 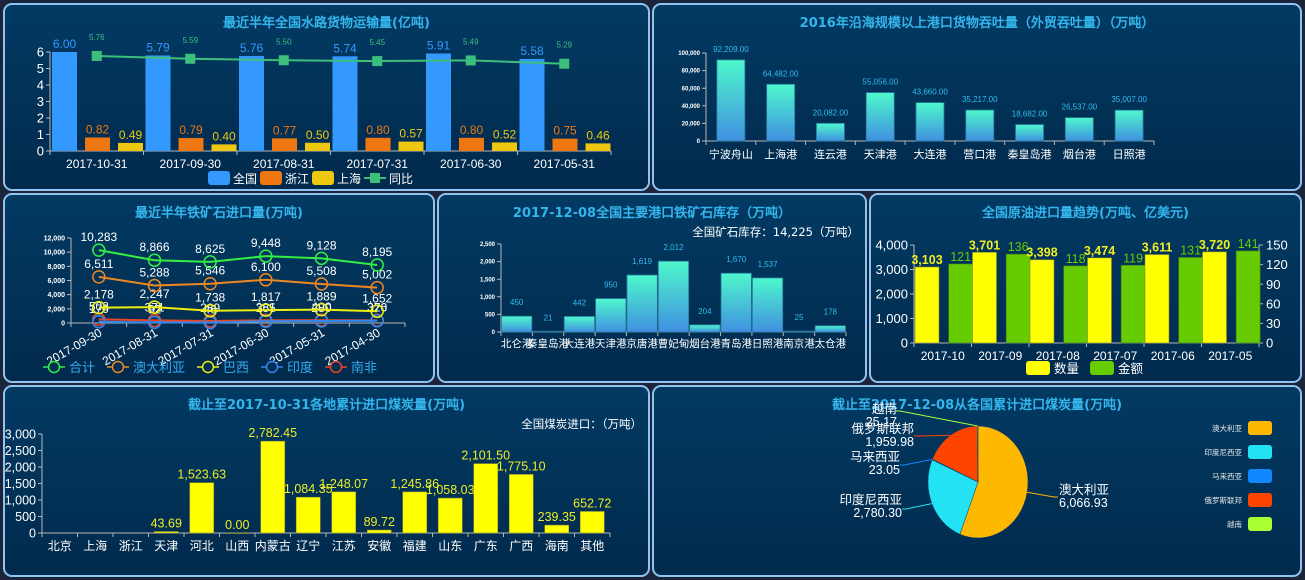 What do you see at coordinates (557, 545) in the screenshot?
I see `x-tick-label: 海南` at bounding box center [557, 545].